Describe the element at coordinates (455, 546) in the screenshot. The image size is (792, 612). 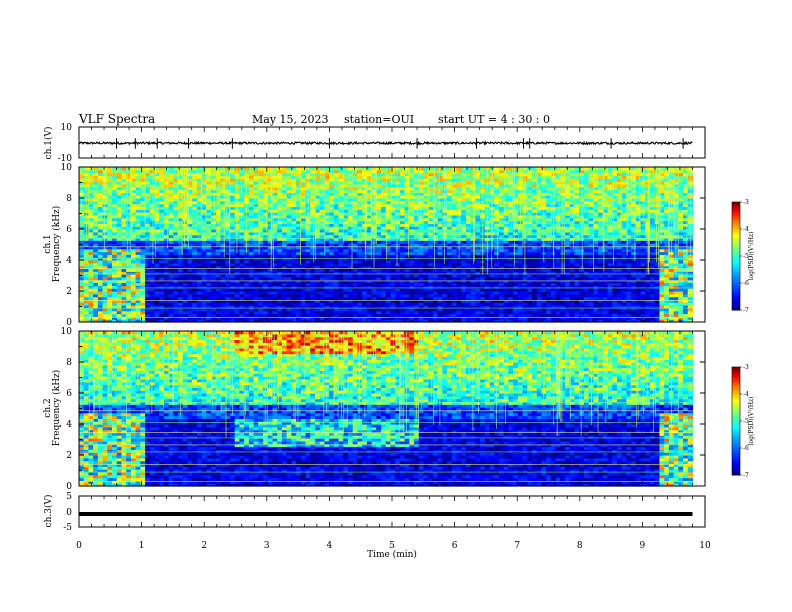
I see `xtick-label: 6` at that location.